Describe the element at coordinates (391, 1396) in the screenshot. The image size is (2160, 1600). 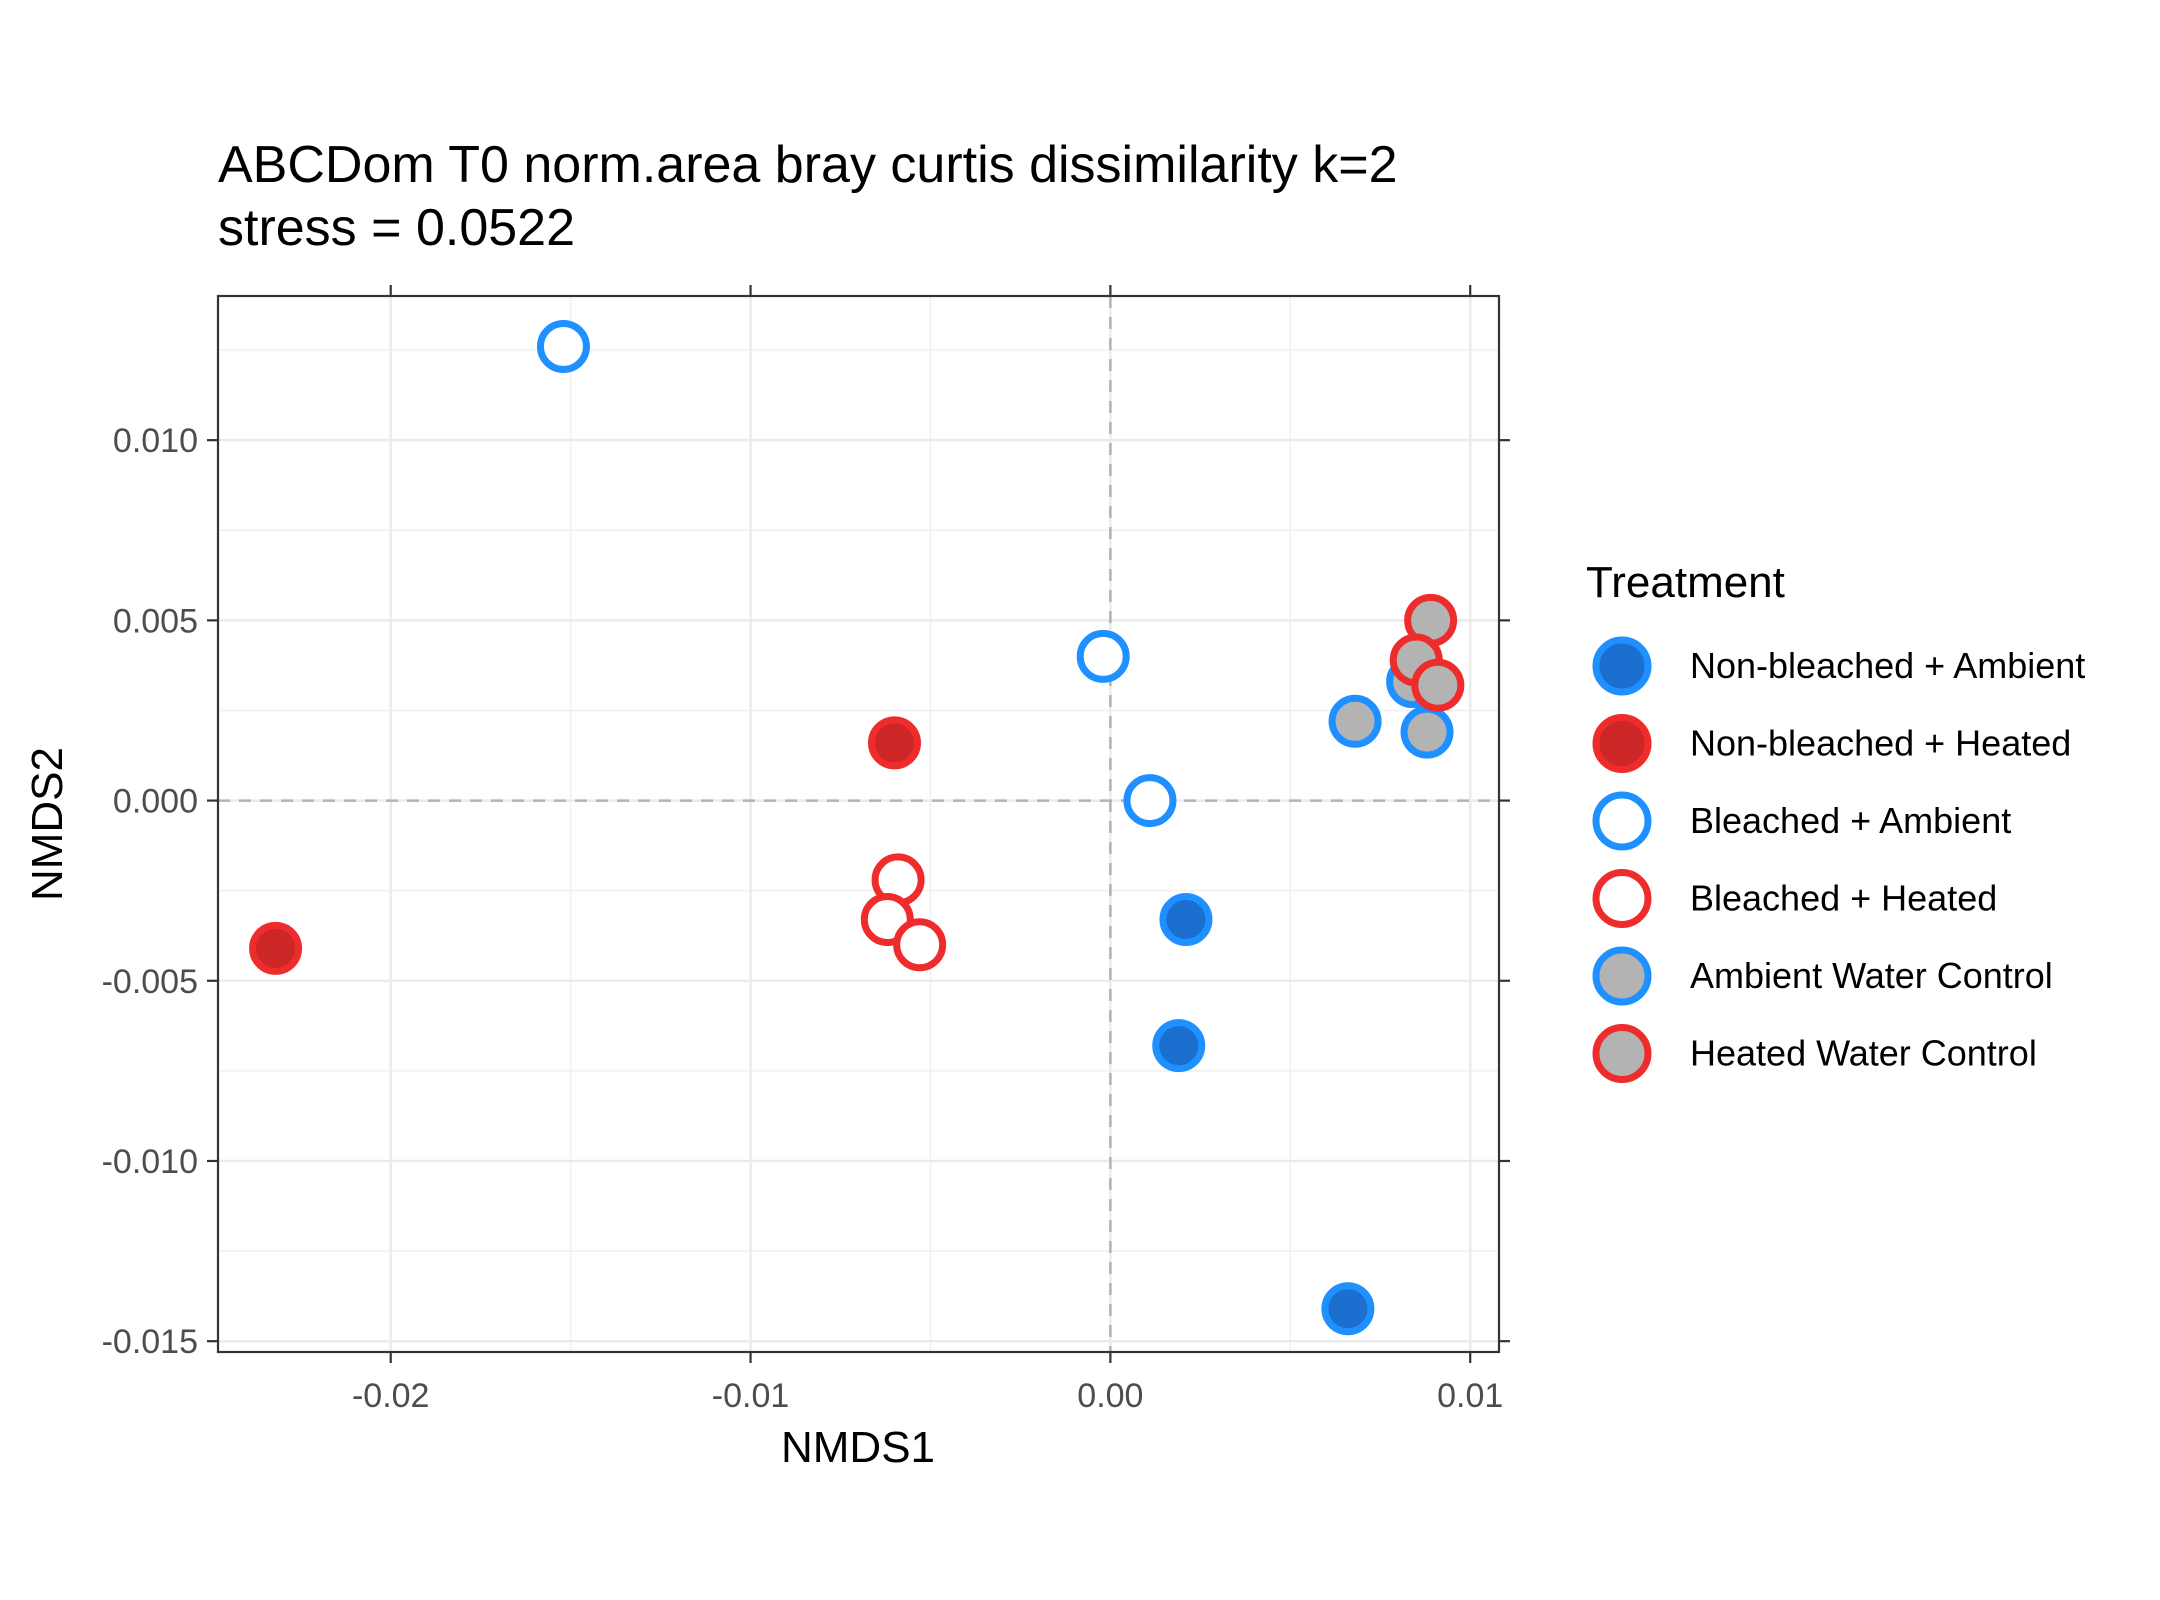
I see `x-tick-label: -0.02` at that location.